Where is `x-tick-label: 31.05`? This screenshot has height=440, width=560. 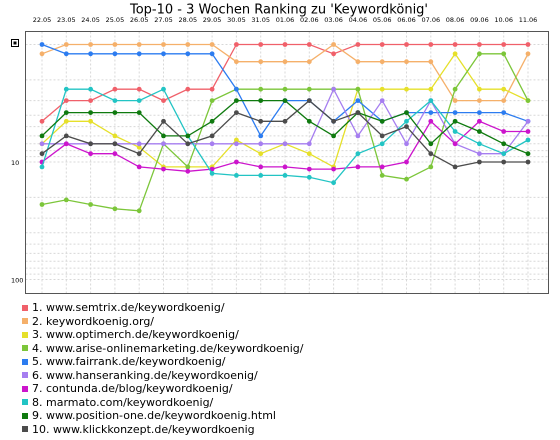 x-tick-label: 31.05 is located at coordinates (260, 20).